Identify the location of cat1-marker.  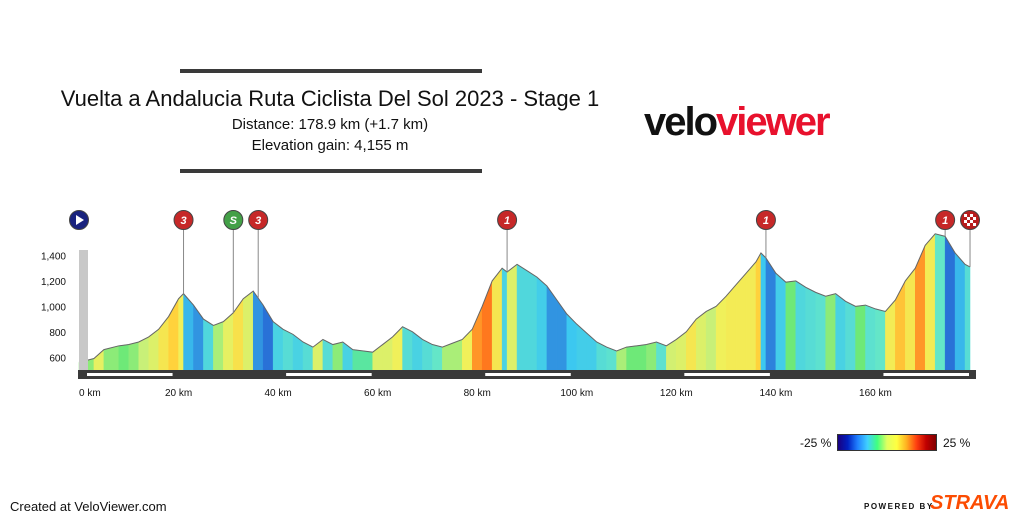
(945, 220).